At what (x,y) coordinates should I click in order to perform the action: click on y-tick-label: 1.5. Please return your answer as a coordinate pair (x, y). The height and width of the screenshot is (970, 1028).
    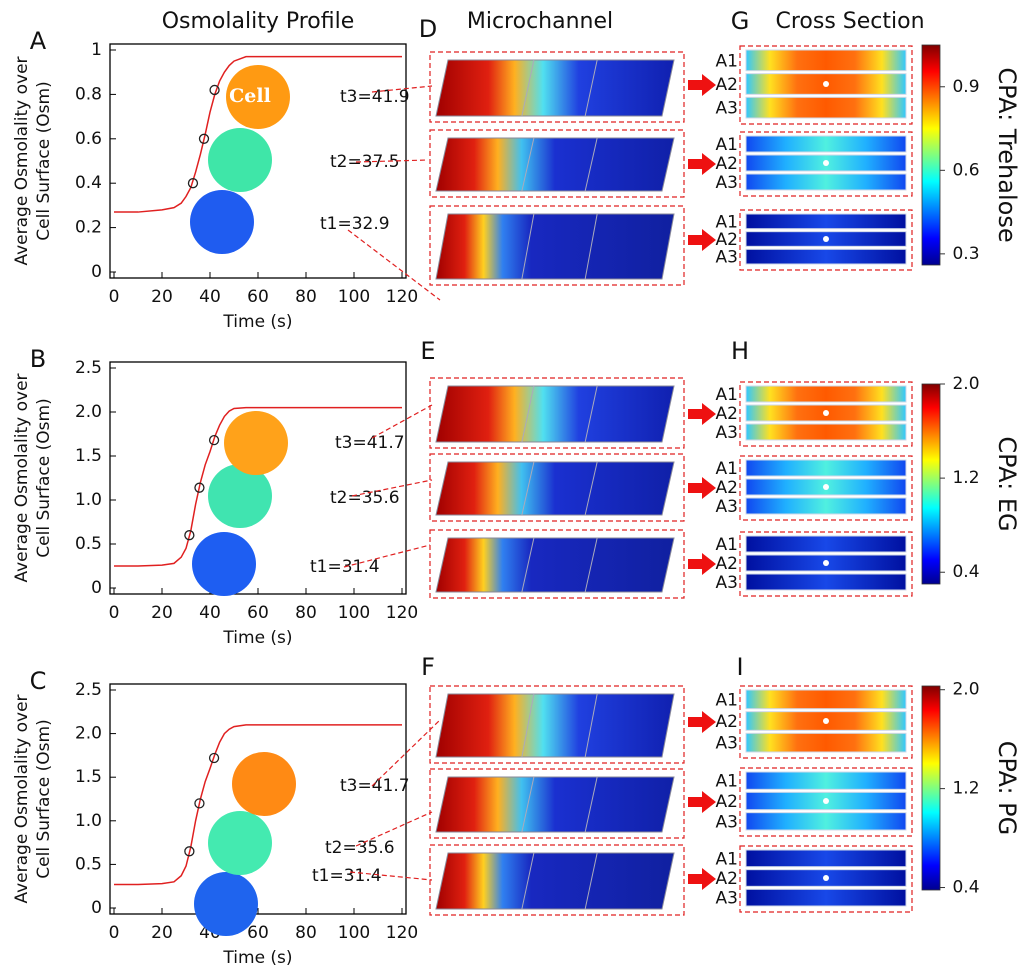
    Looking at the image, I should click on (88, 456).